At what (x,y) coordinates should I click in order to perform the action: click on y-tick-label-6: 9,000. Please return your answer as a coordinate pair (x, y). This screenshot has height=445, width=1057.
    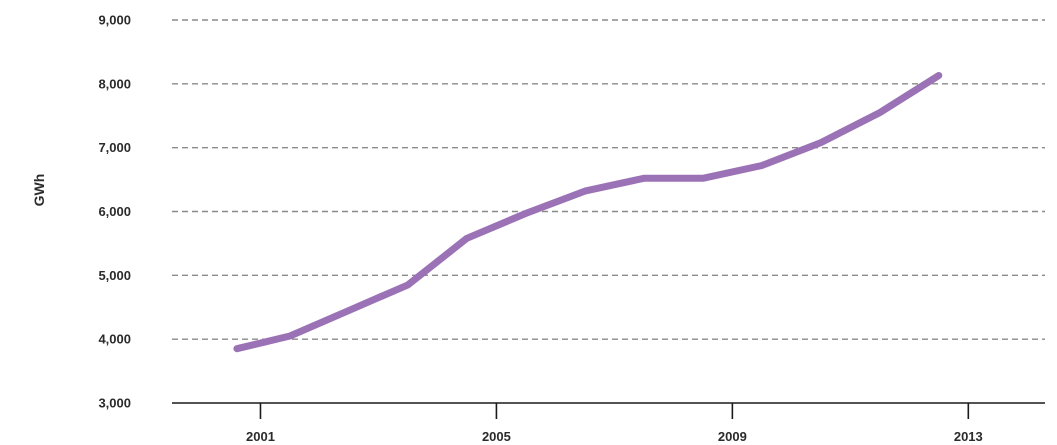
    Looking at the image, I should click on (114, 20).